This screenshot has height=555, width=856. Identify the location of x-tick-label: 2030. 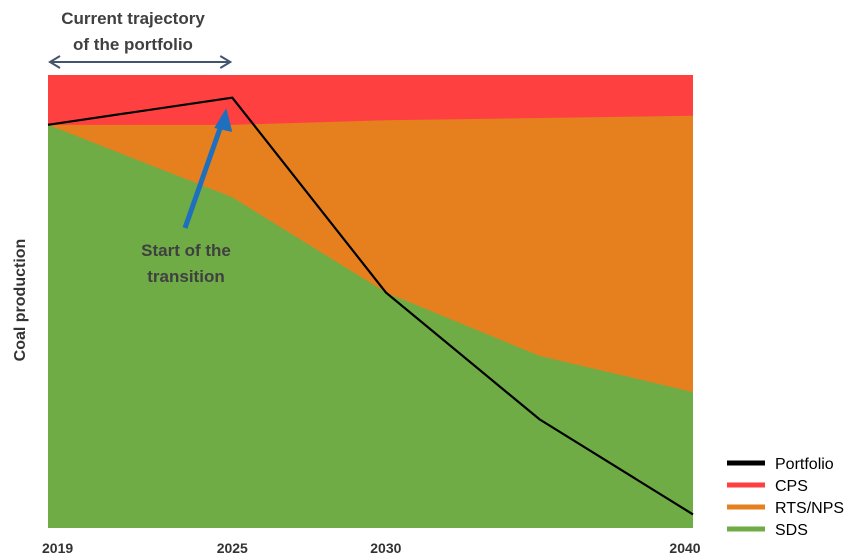
(385, 547).